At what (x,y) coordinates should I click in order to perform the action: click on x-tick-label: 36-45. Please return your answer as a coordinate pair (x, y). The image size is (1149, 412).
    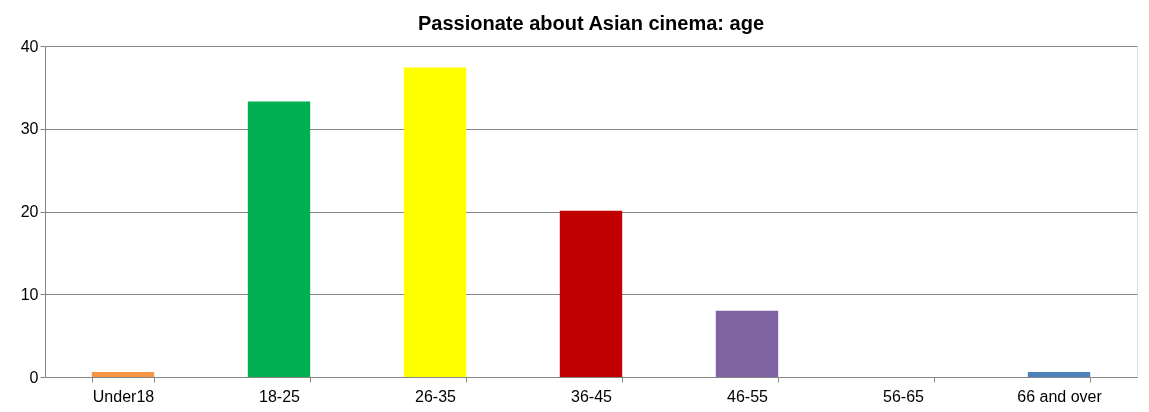
    Looking at the image, I should click on (592, 396).